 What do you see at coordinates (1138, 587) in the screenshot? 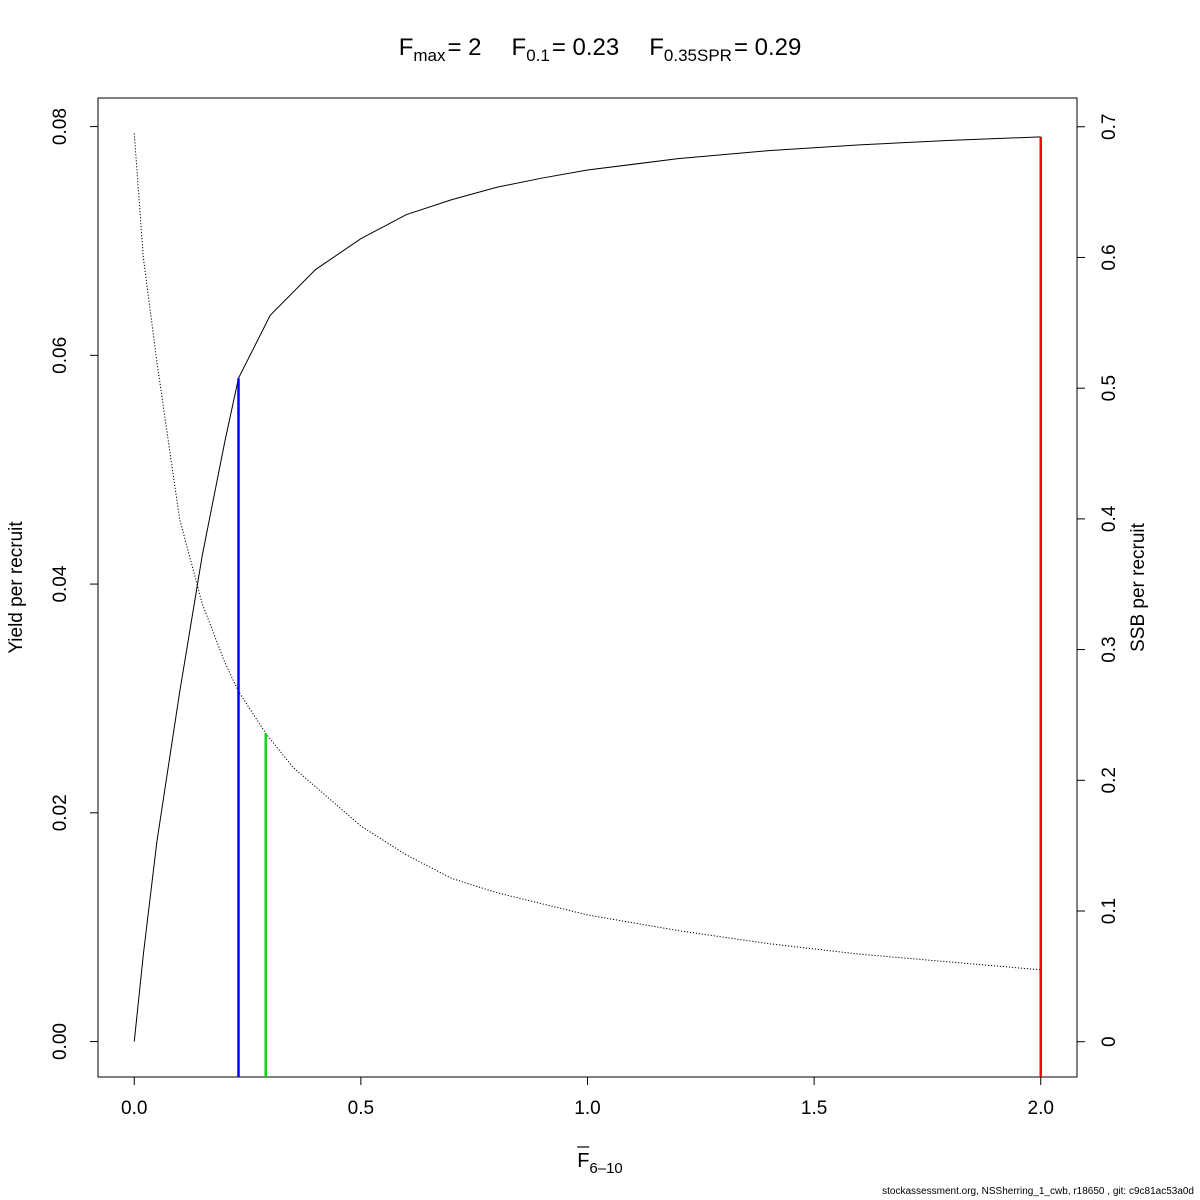
I see `y-right-label: SSB per recruit` at bounding box center [1138, 587].